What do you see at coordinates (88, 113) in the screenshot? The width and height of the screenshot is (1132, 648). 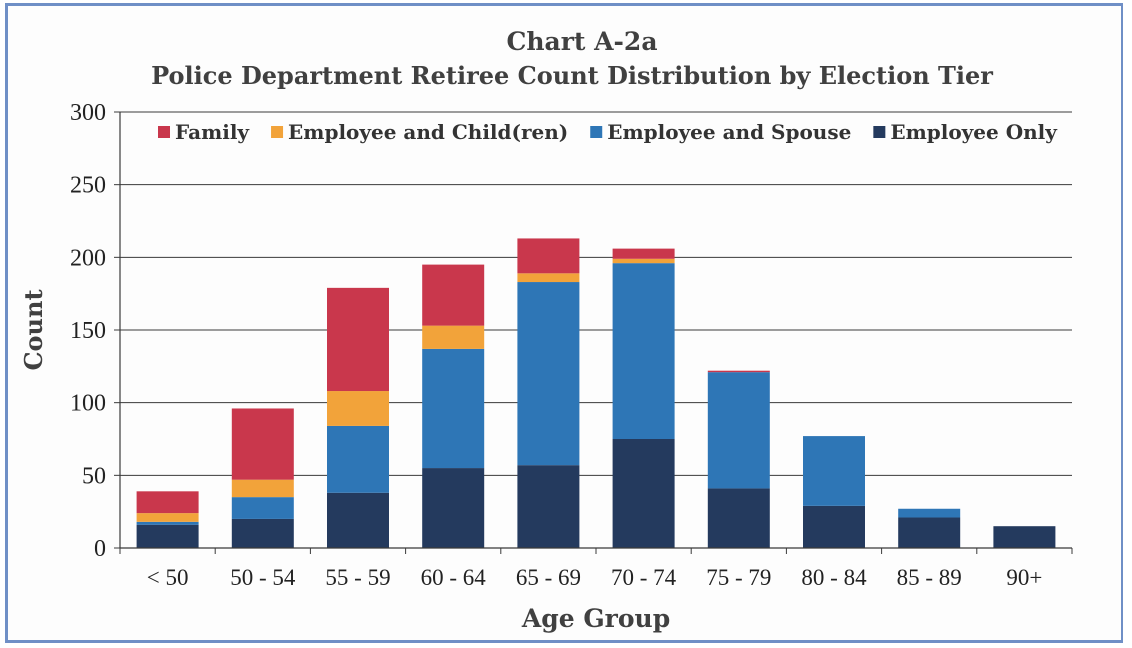 I see `y-tick-label: 300` at bounding box center [88, 113].